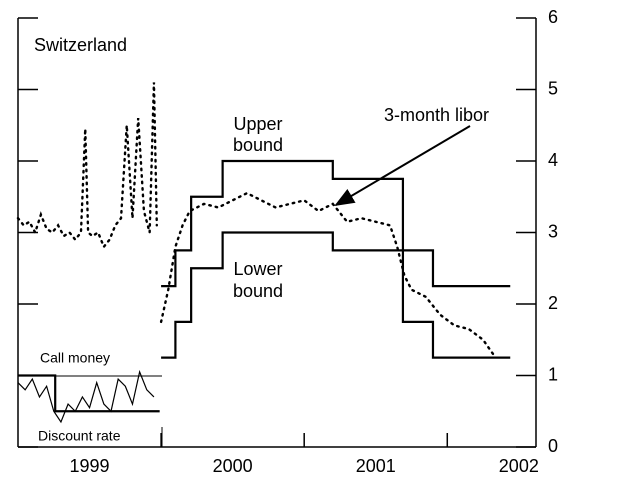 The width and height of the screenshot is (623, 484). What do you see at coordinates (258, 145) in the screenshot?
I see `upper-label: bound` at bounding box center [258, 145].